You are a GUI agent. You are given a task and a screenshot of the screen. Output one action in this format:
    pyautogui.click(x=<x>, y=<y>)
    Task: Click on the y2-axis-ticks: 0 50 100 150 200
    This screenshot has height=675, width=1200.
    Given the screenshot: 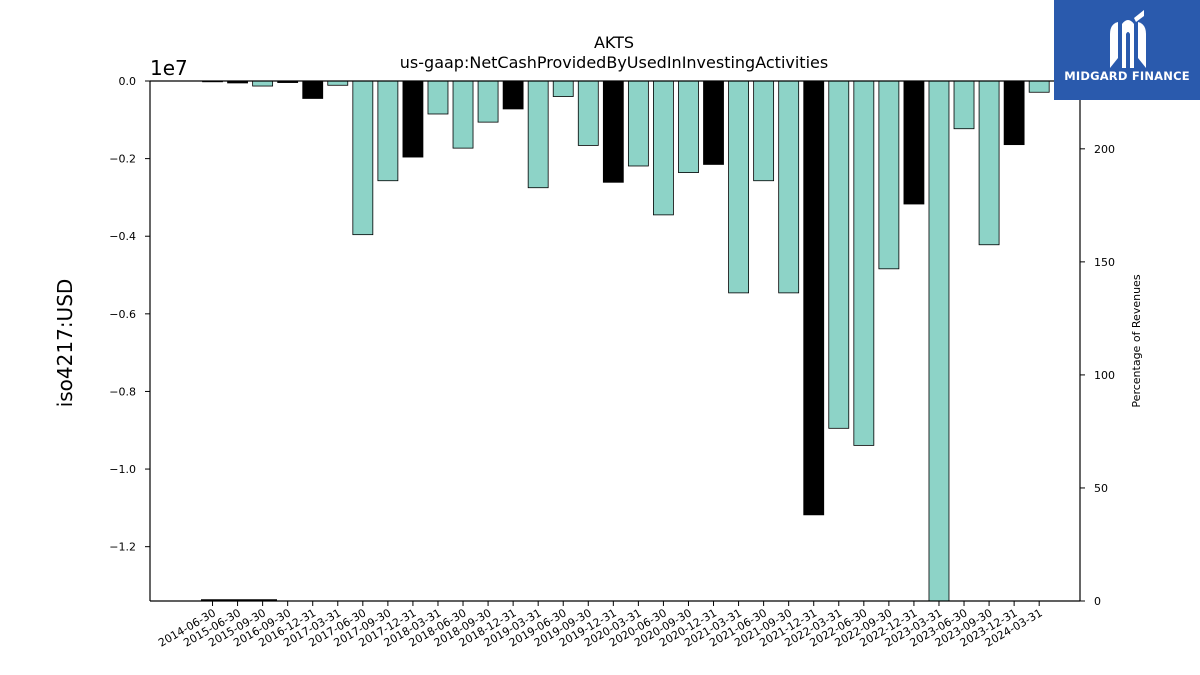 What is the action you would take?
    pyautogui.click(x=1097, y=375)
    